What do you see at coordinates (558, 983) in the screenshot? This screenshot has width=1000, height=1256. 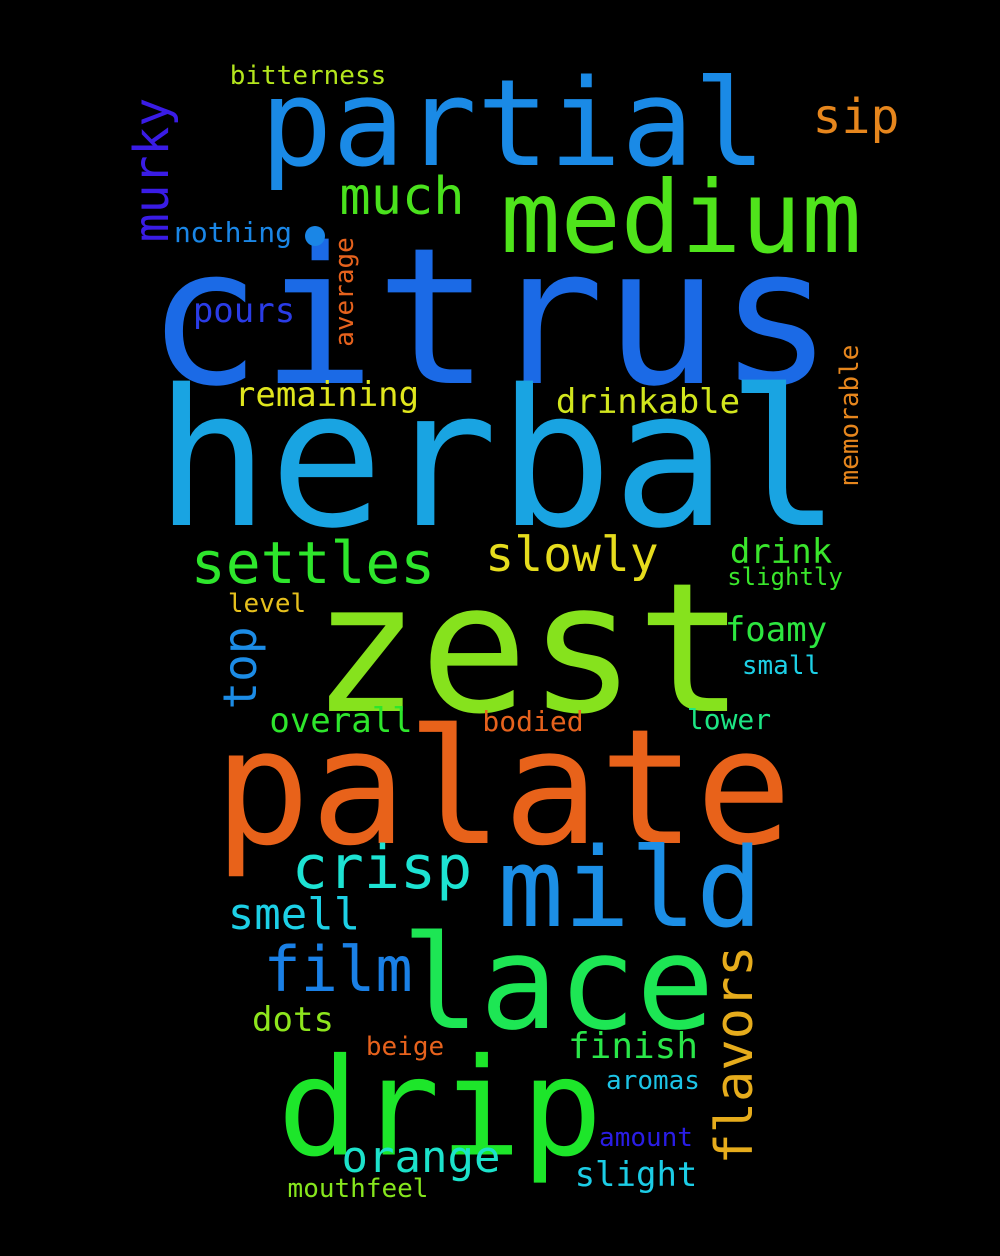 I see `word-lace: lace` at bounding box center [558, 983].